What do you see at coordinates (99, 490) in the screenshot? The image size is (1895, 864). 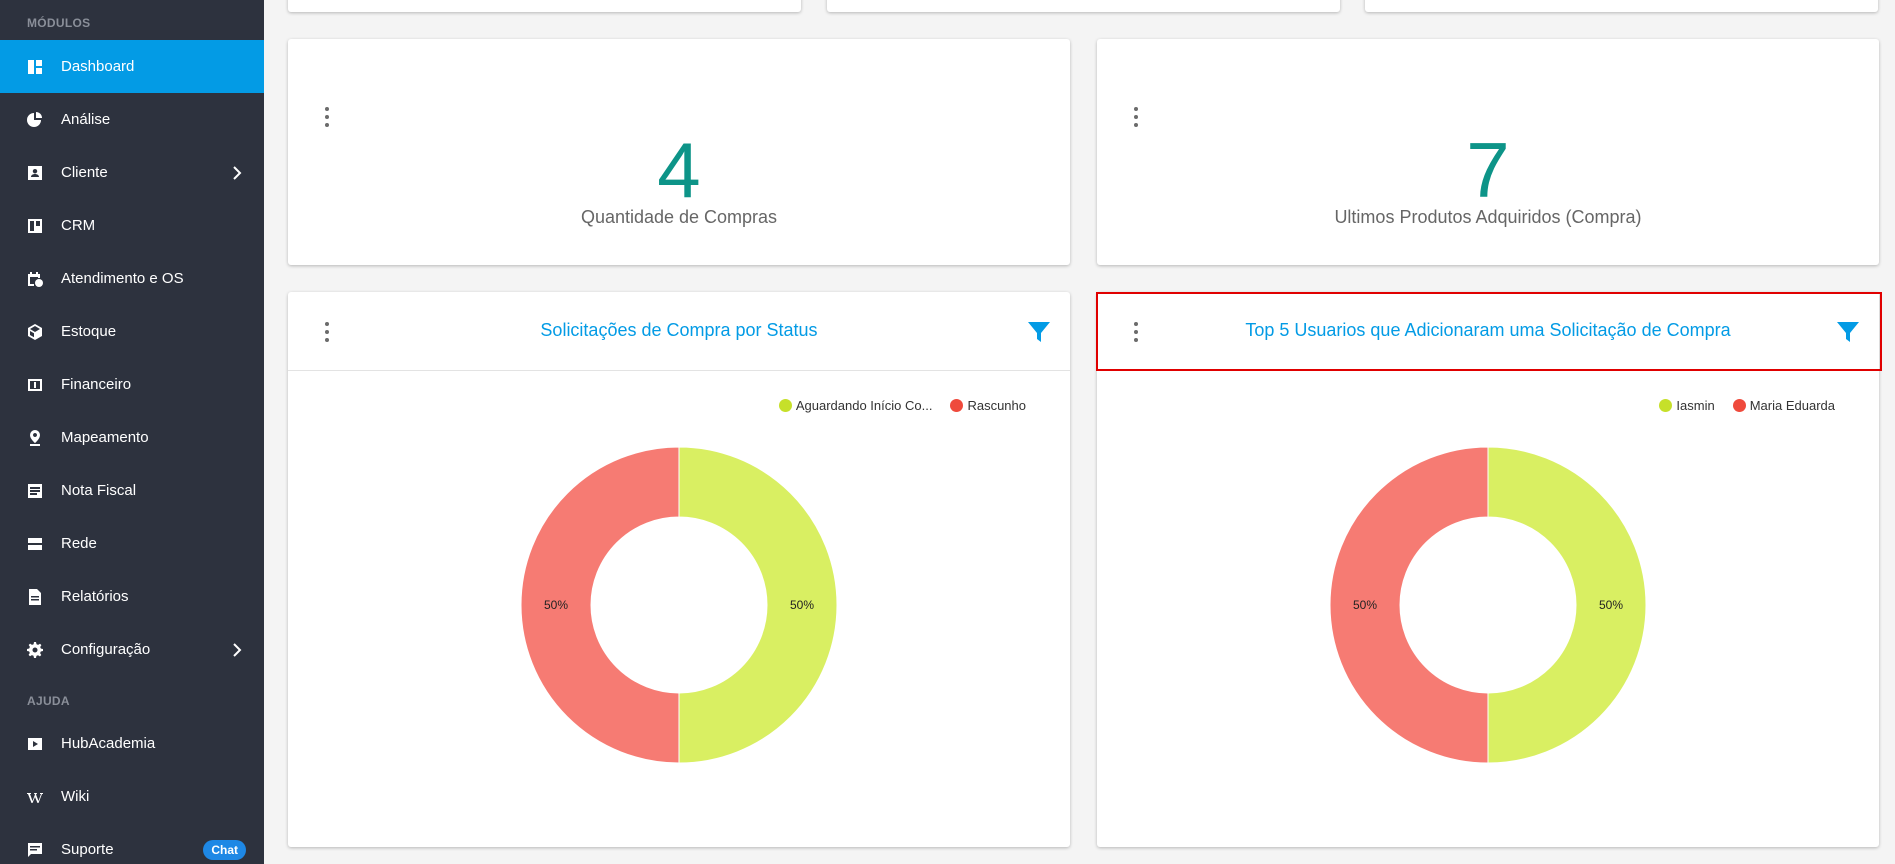 I see `sidebar-item-label: Nota Fiscal` at bounding box center [99, 490].